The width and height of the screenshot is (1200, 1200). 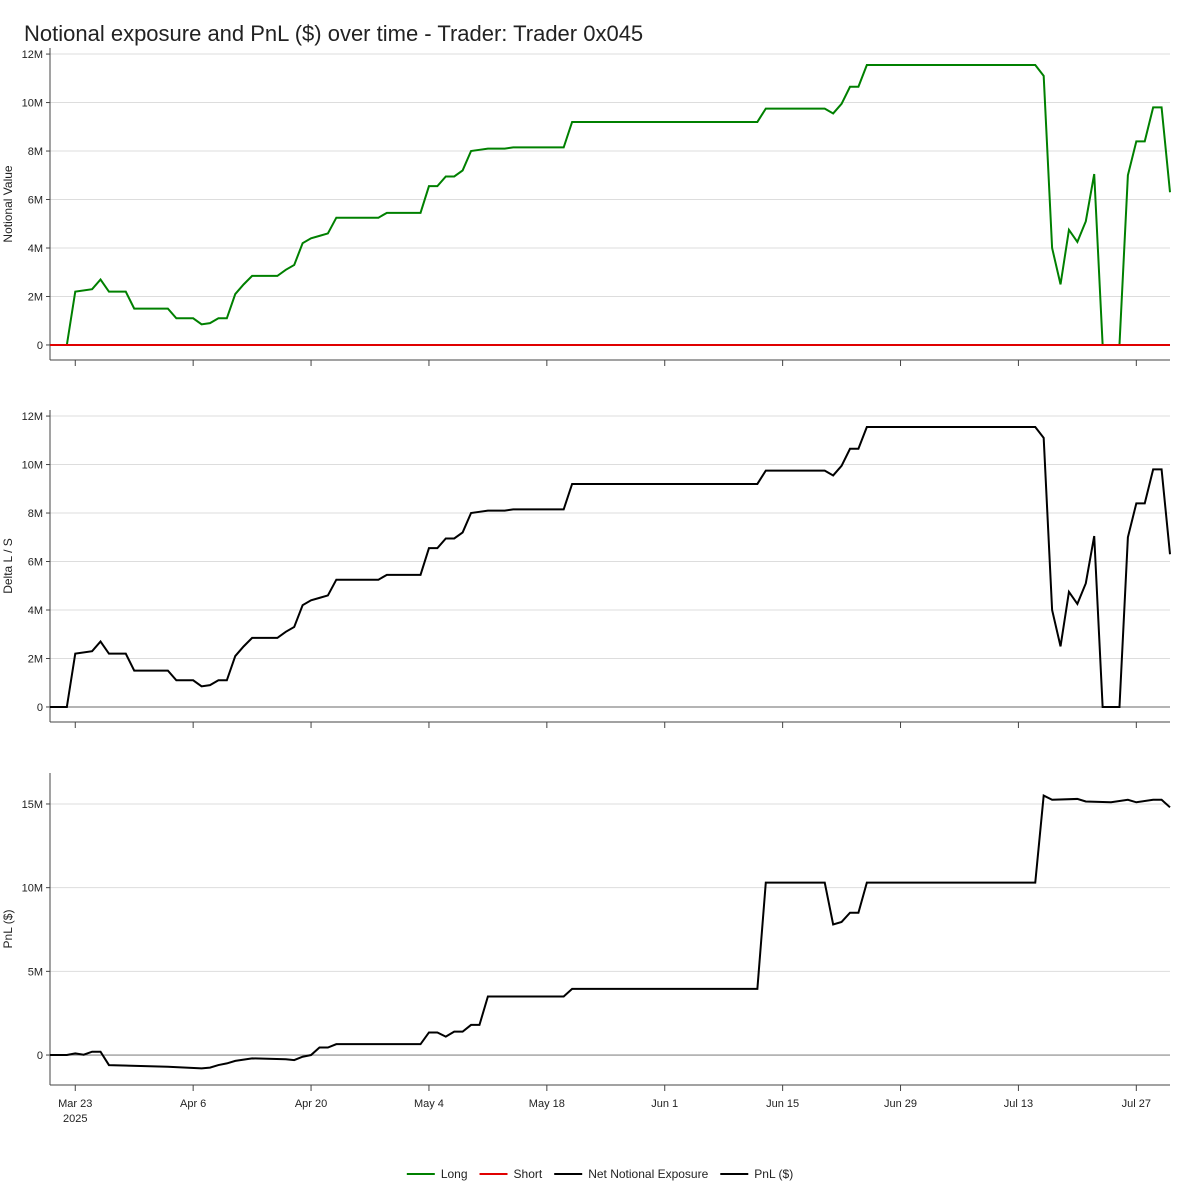 What do you see at coordinates (773, 1174) in the screenshot?
I see `legend-label: PnL ($)` at bounding box center [773, 1174].